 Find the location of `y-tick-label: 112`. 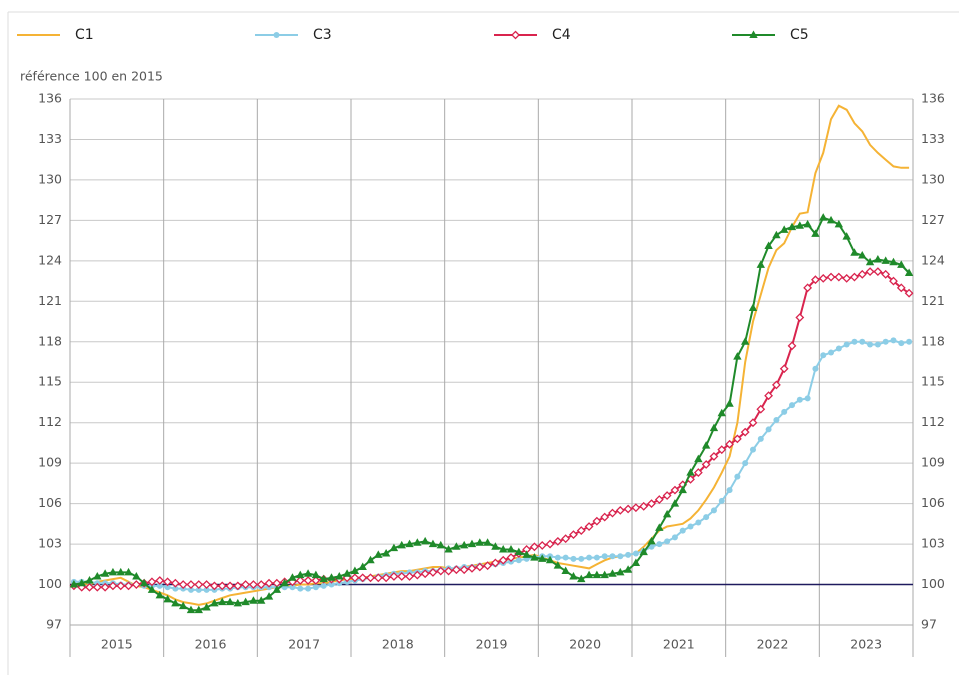

y-tick-label: 112 is located at coordinates (50, 421).